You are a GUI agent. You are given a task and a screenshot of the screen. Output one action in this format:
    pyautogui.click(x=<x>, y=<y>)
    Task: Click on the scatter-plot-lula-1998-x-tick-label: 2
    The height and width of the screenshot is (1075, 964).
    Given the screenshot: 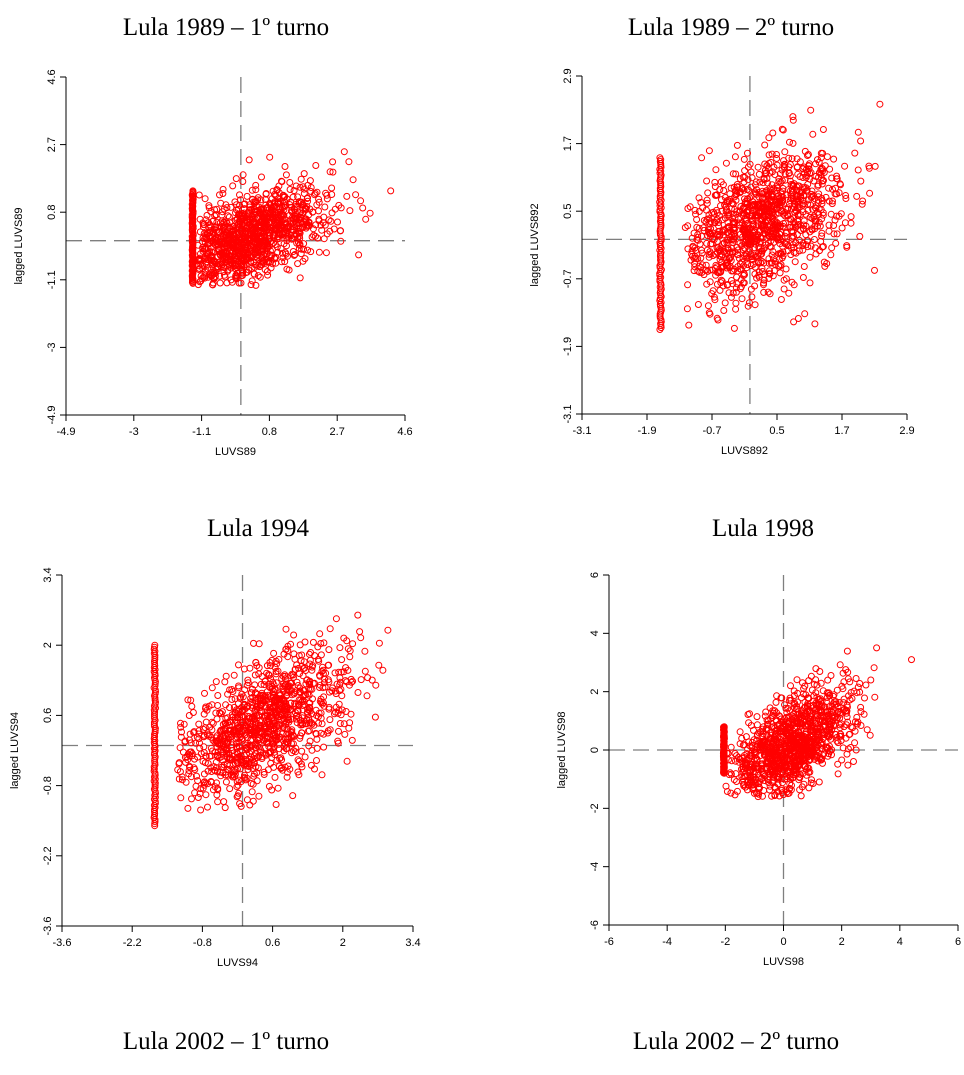 What is the action you would take?
    pyautogui.click(x=842, y=942)
    